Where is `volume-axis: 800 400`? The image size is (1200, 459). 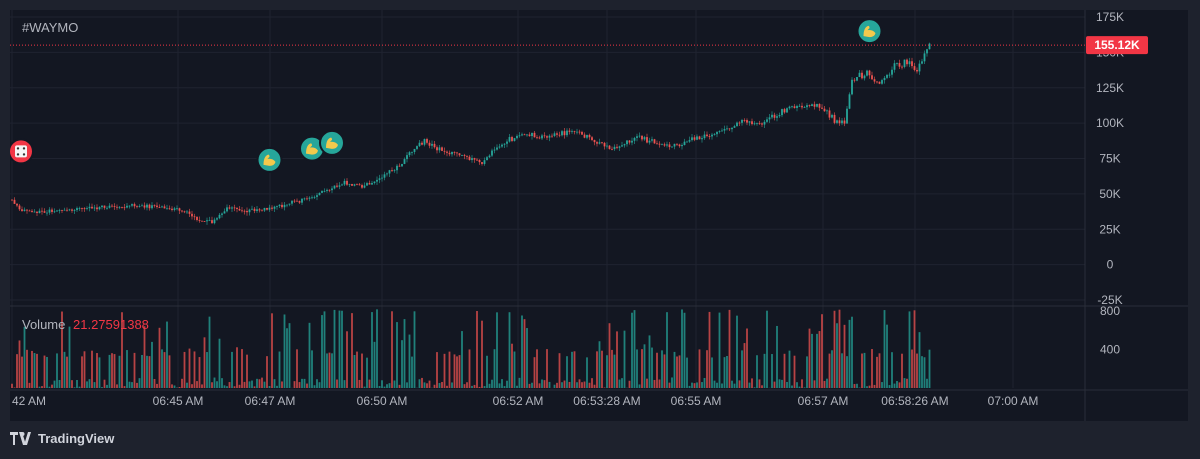
volume-axis: 800 400 is located at coordinates (1110, 330).